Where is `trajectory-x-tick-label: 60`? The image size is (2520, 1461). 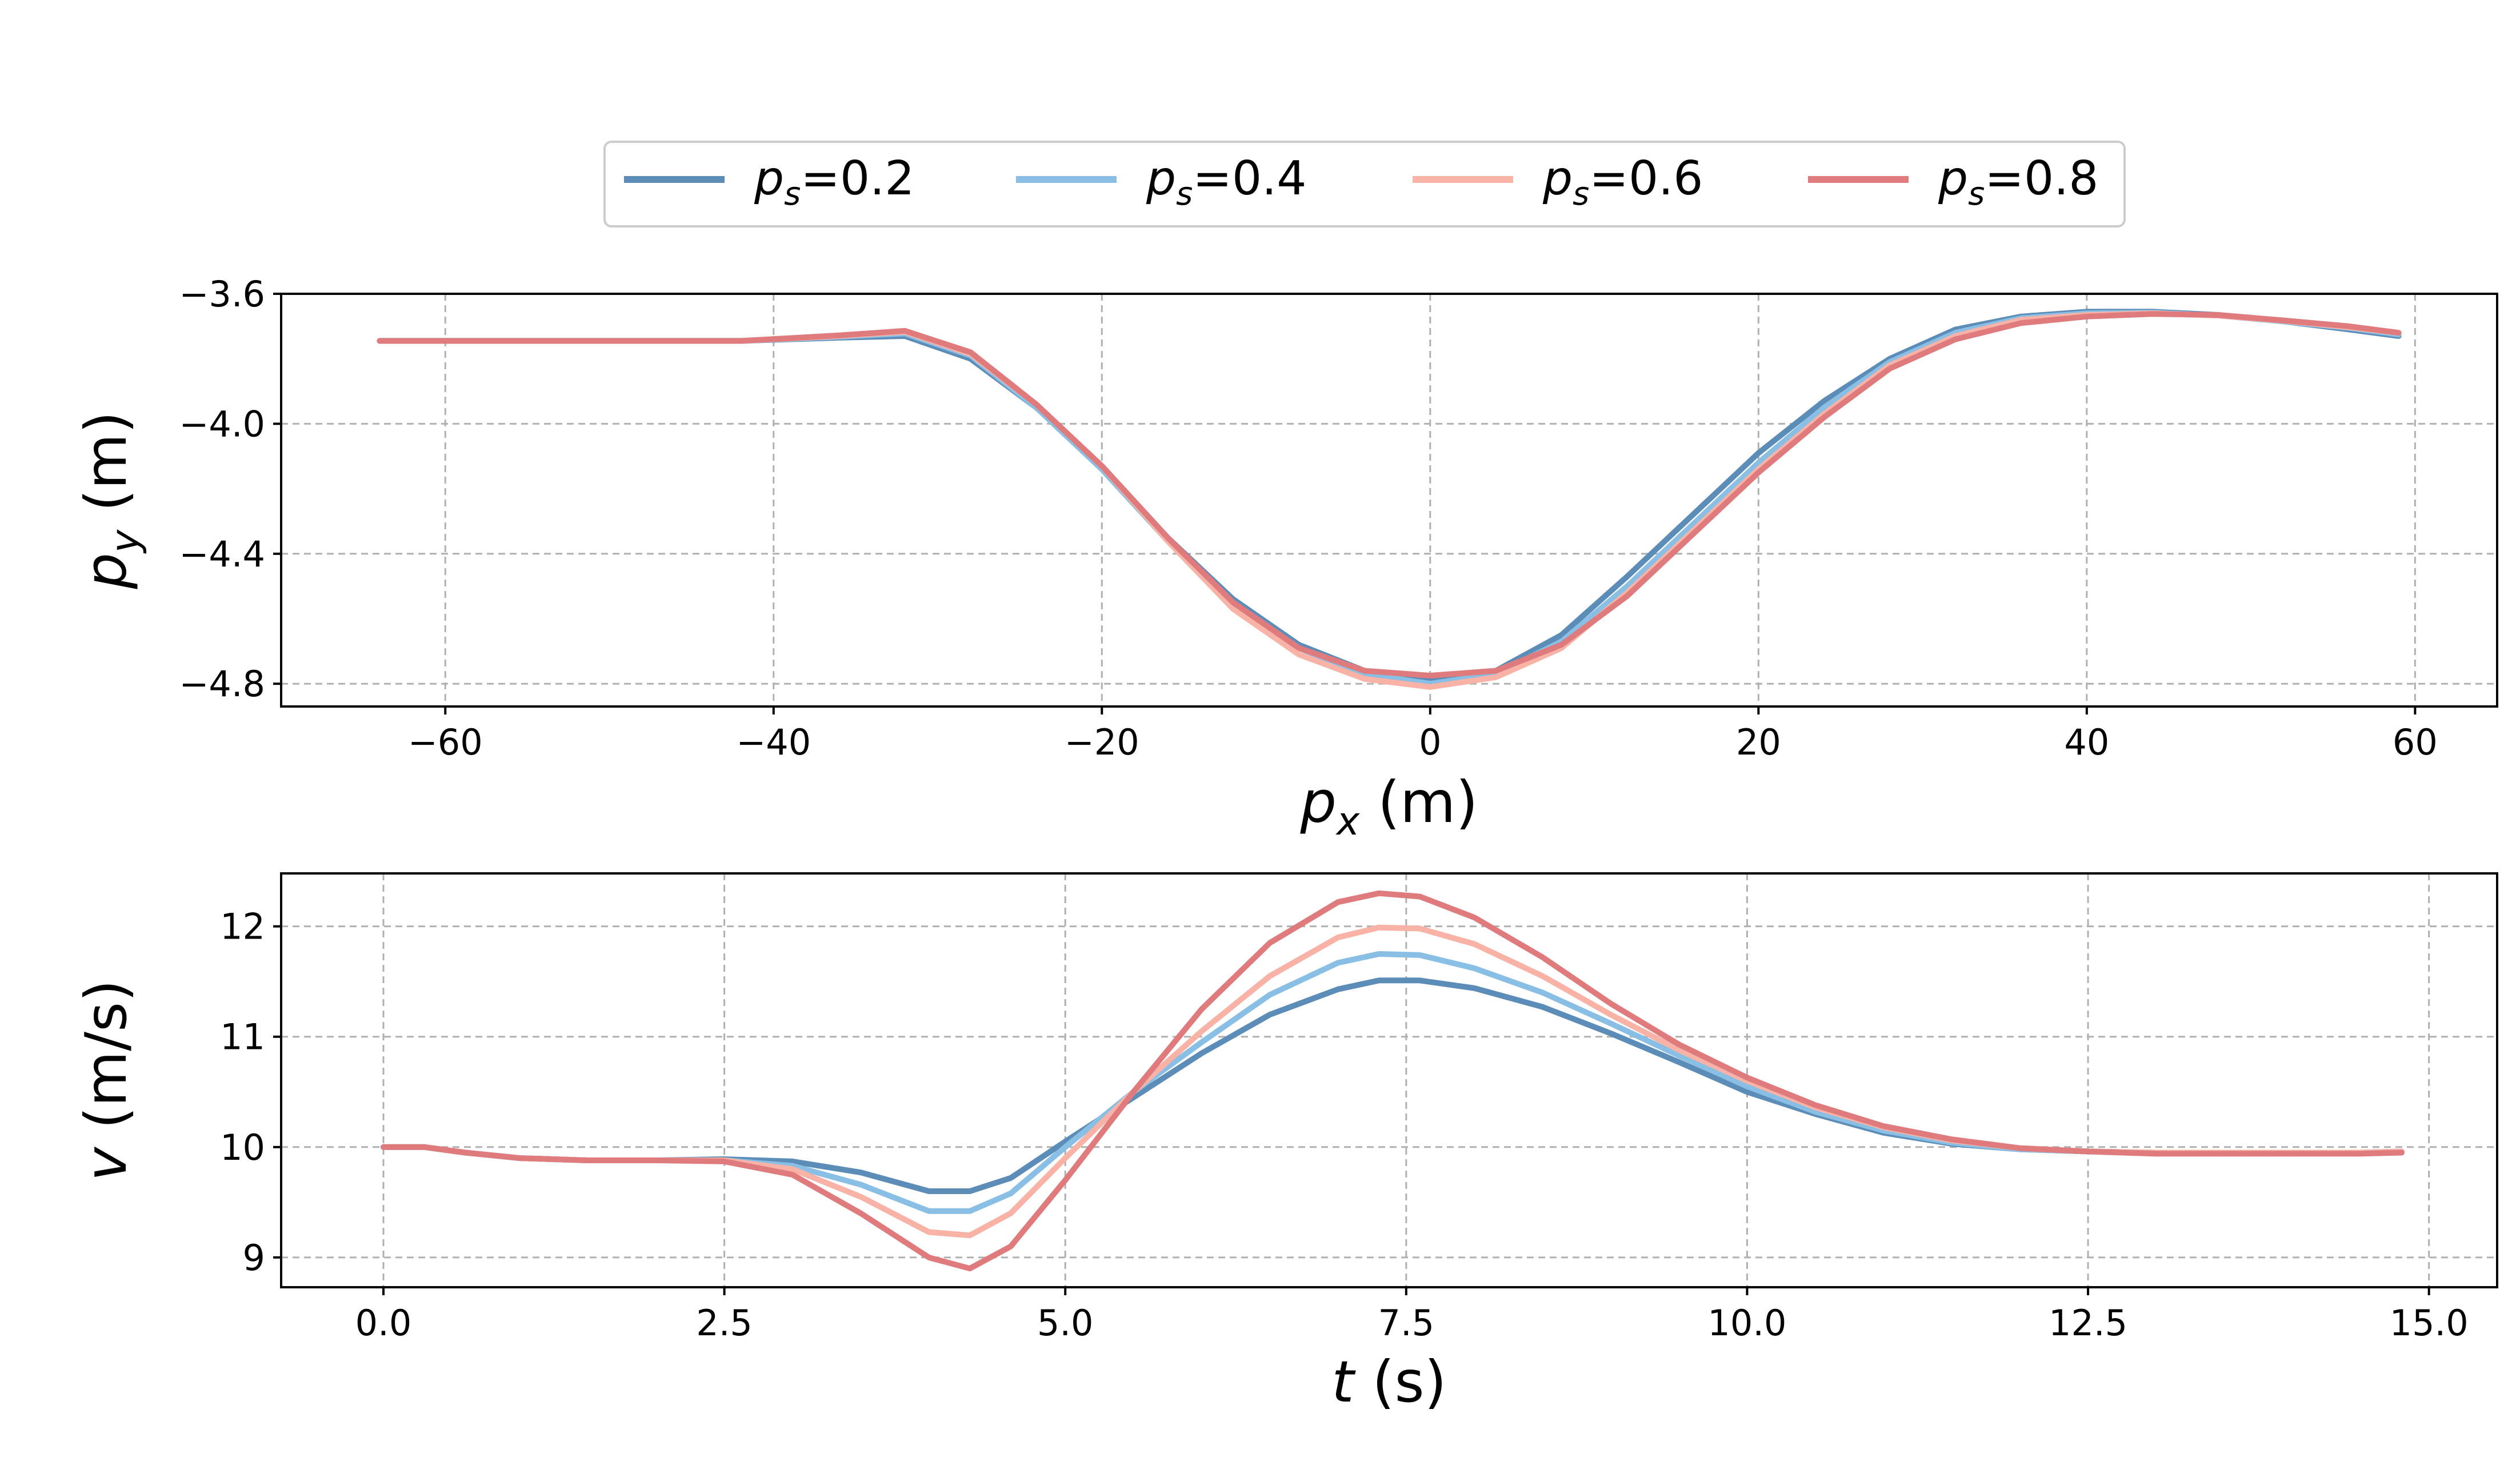 trajectory-x-tick-label: 60 is located at coordinates (2415, 742).